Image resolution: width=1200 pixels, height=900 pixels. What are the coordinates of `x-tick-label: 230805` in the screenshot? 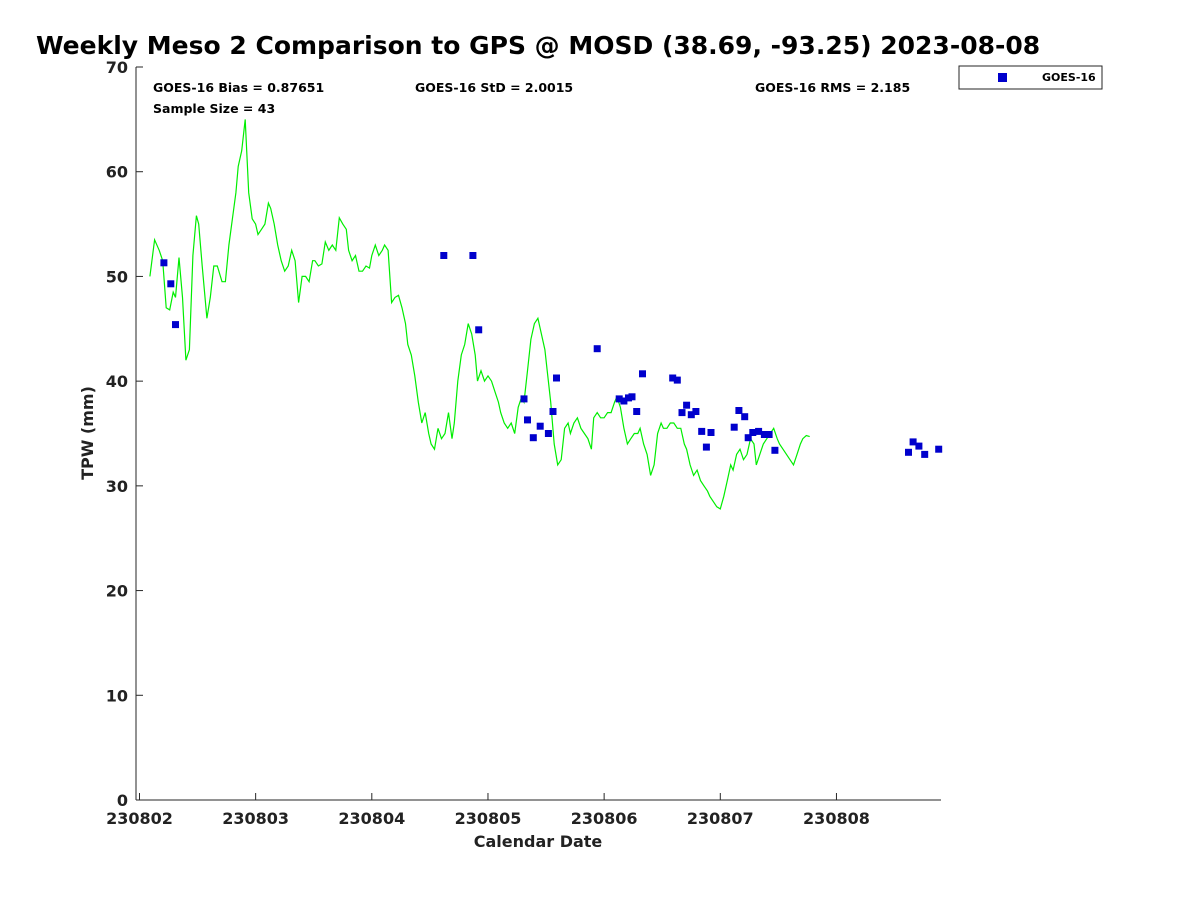 It's located at (488, 818).